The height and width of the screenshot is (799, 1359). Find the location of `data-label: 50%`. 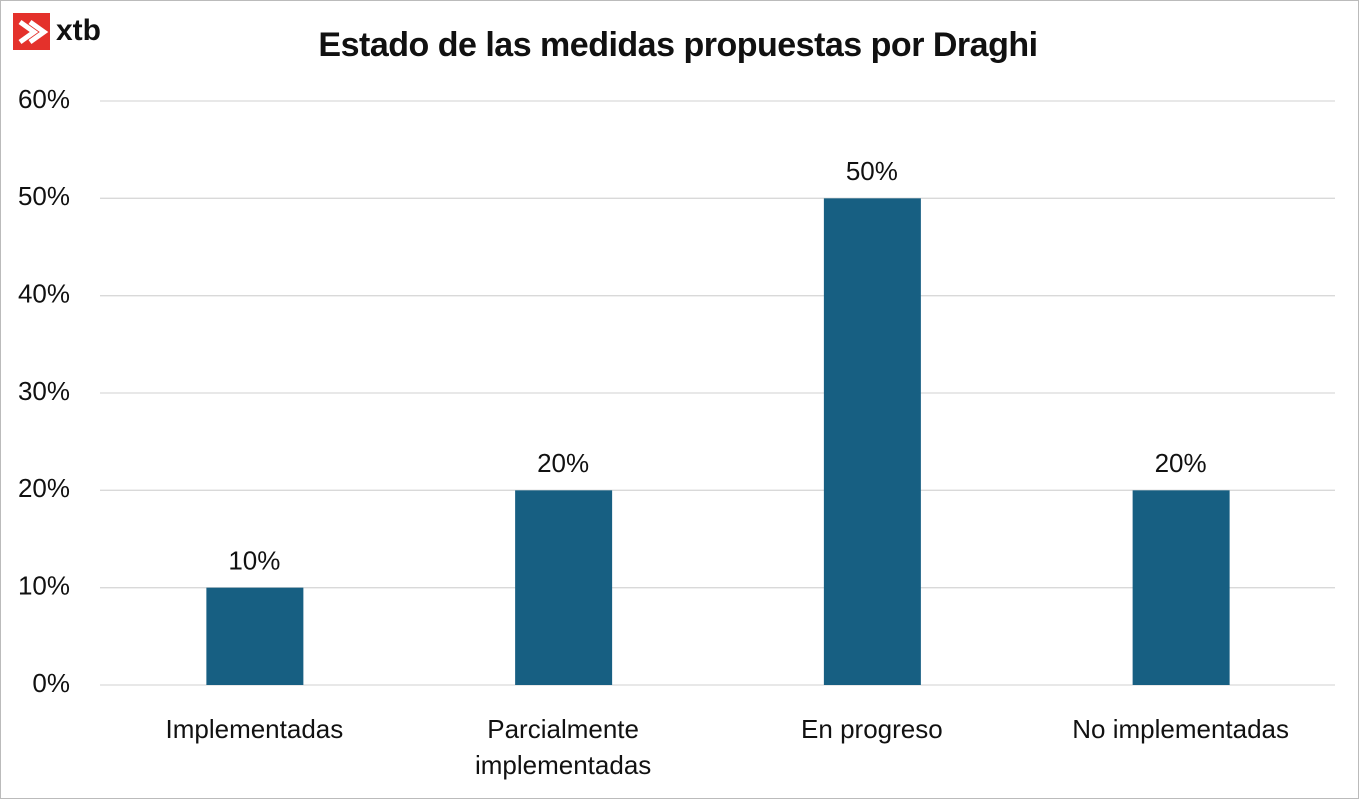

data-label: 50% is located at coordinates (872, 171).